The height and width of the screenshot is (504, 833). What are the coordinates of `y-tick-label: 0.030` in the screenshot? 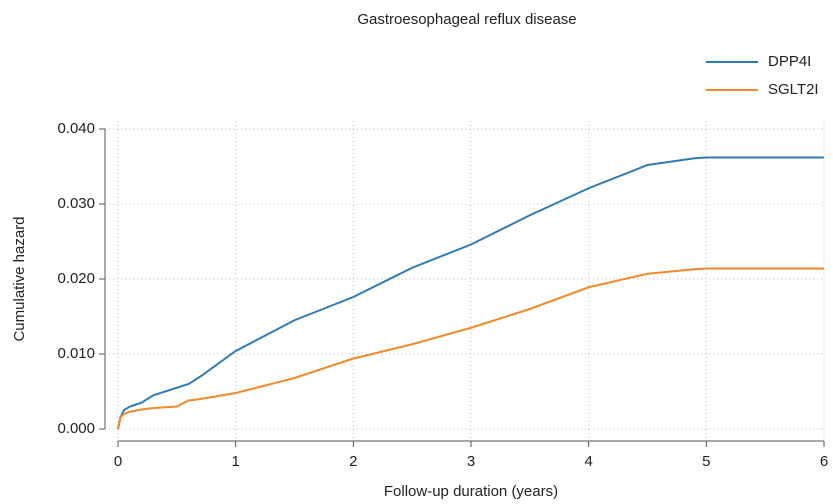 It's located at (76, 203).